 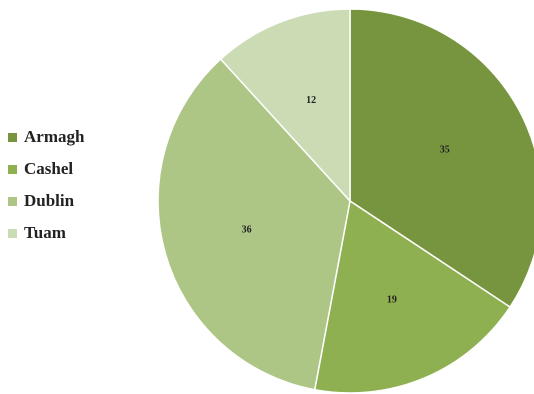 What do you see at coordinates (49, 200) in the screenshot?
I see `legend-label-dublin: Dublin` at bounding box center [49, 200].